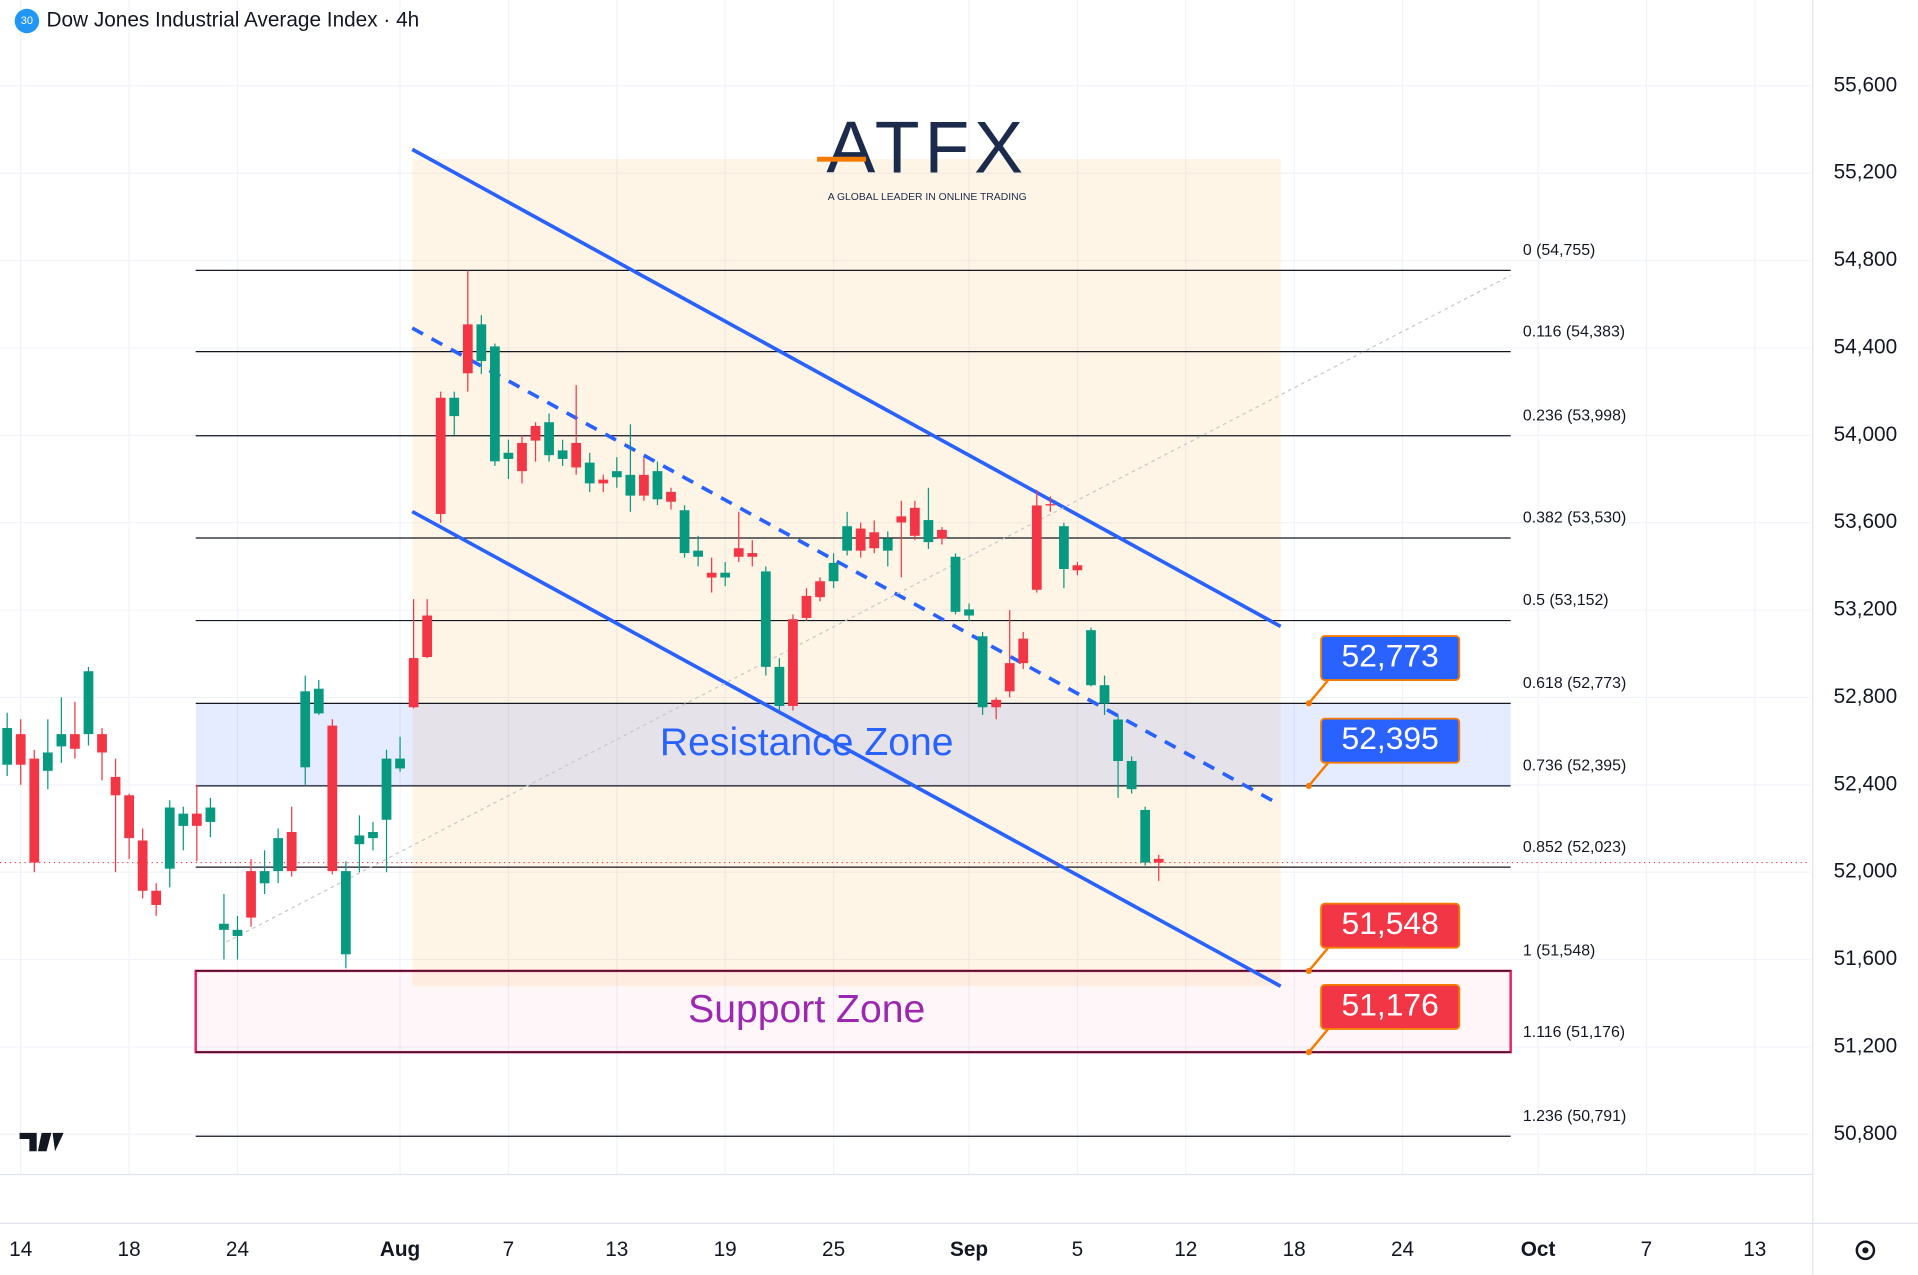 The image size is (1918, 1275). I want to click on fib-label: 0.852 (52,023), so click(1574, 847).